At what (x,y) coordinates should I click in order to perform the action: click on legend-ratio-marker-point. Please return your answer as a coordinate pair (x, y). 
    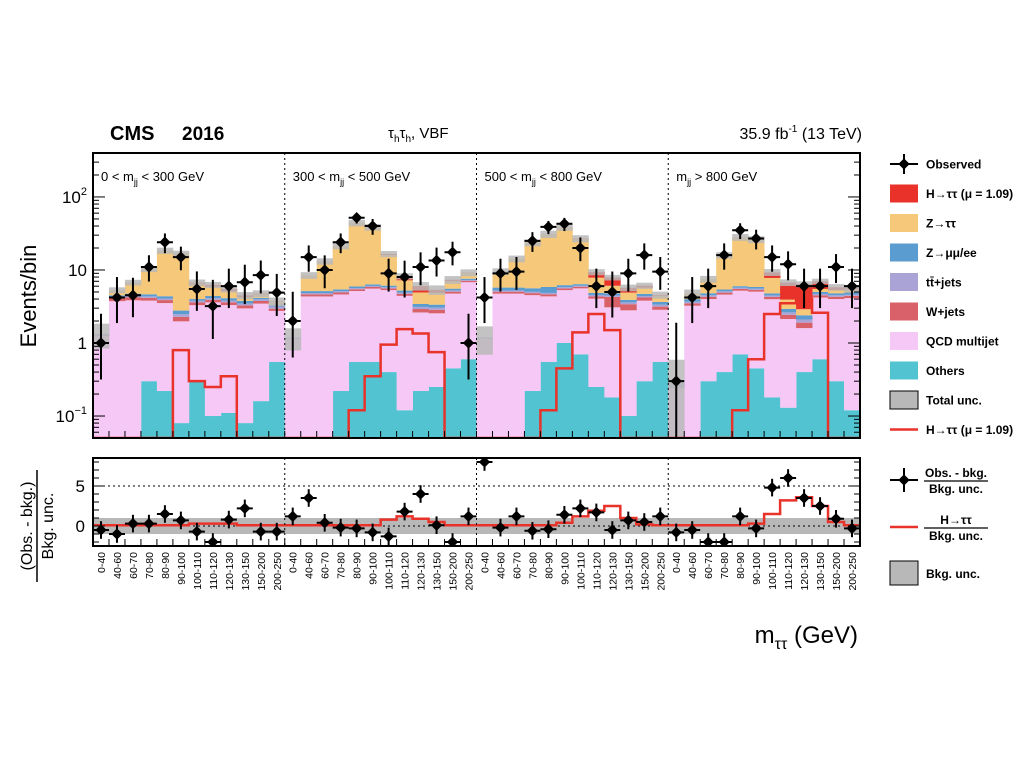
    Looking at the image, I should click on (904, 480).